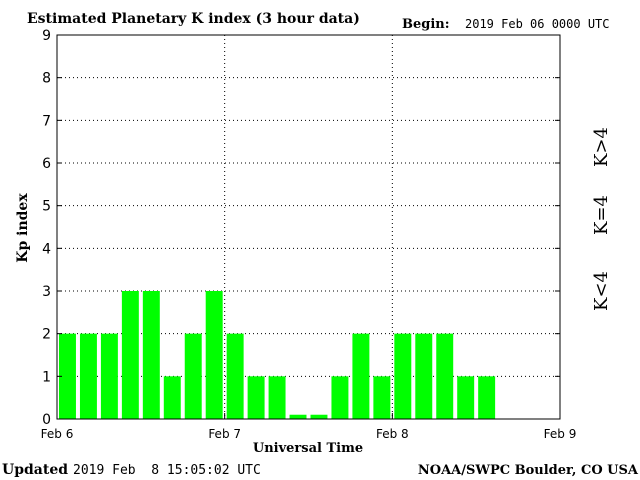 The height and width of the screenshot is (480, 640). What do you see at coordinates (46, 164) in the screenshot?
I see `y-tick-label: 6` at bounding box center [46, 164].